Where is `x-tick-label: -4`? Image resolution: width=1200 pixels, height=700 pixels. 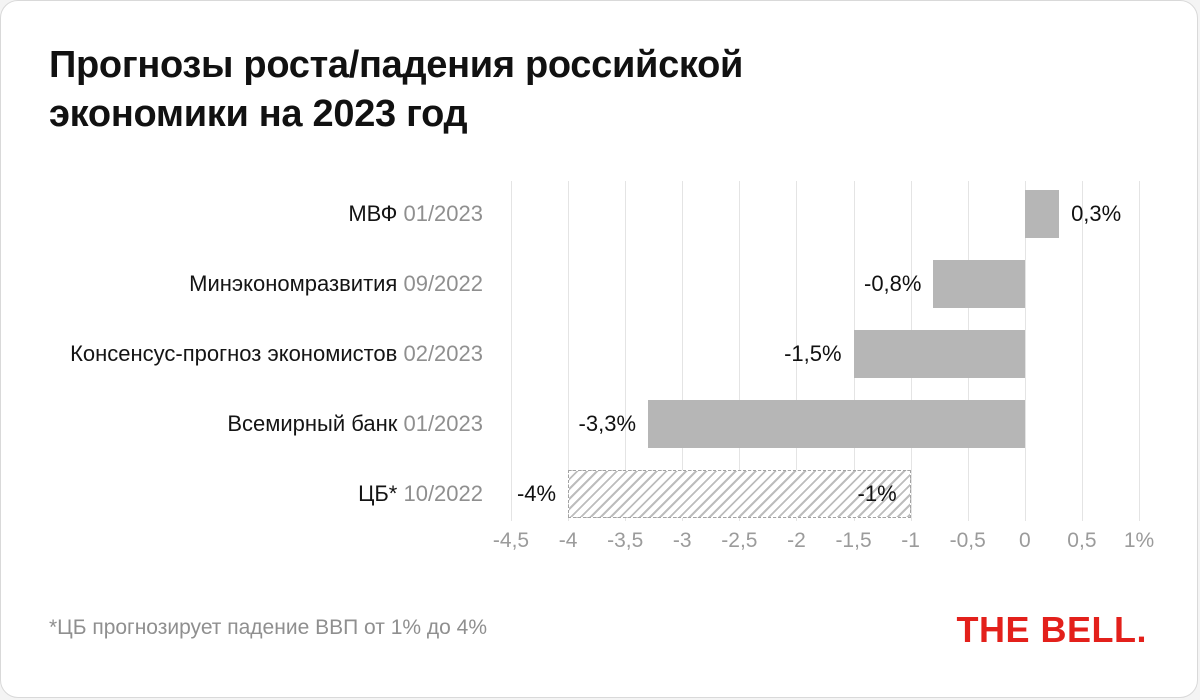
x-tick-label: -4 is located at coordinates (568, 540).